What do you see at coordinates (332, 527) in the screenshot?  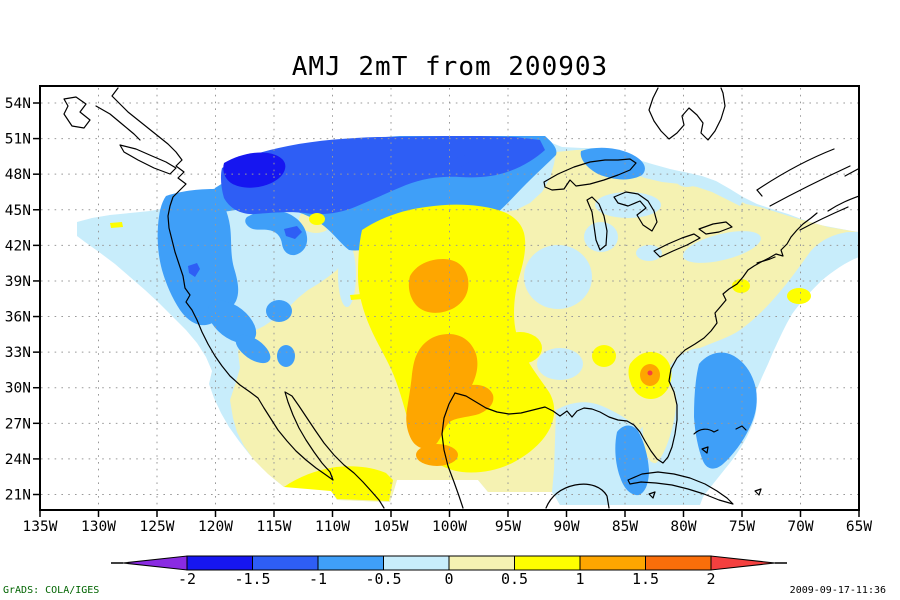 I see `x-axis-label: 110W` at bounding box center [332, 527].